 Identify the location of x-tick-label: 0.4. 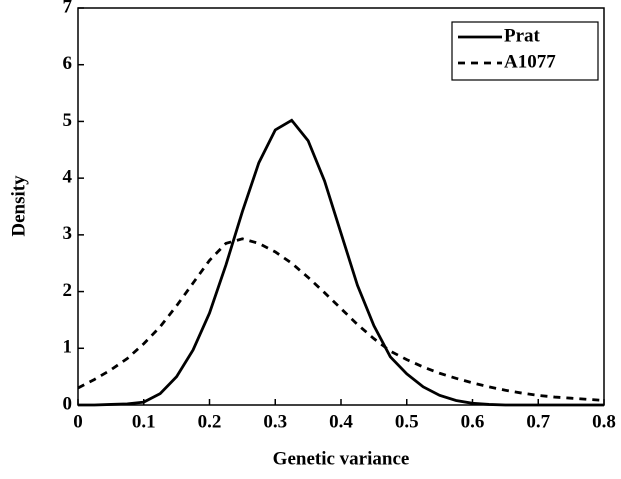
(341, 421).